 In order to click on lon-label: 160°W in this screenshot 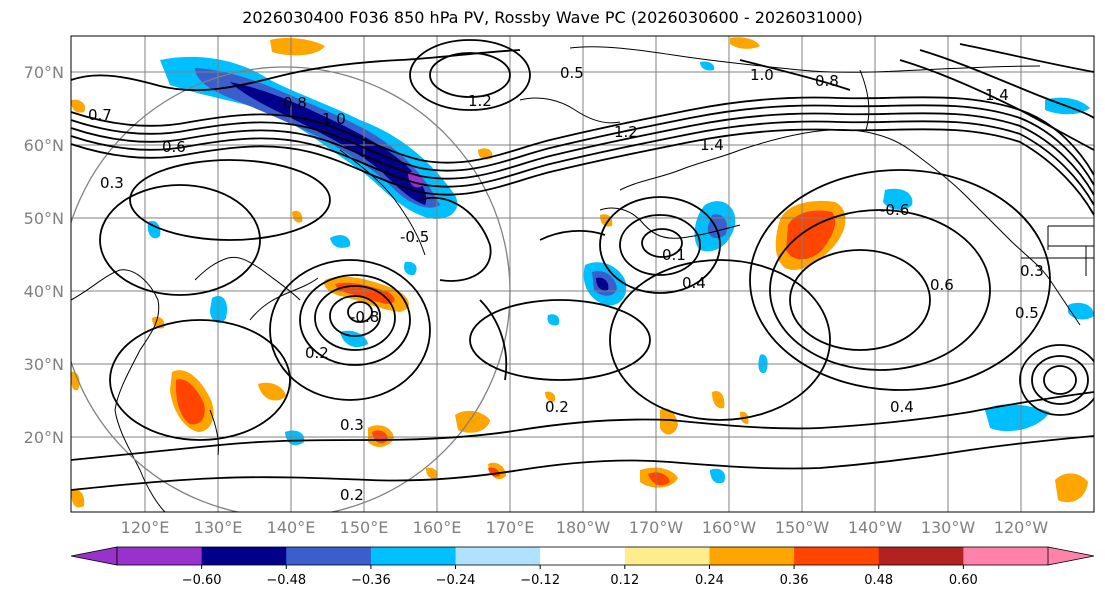, I will do `click(729, 527)`.